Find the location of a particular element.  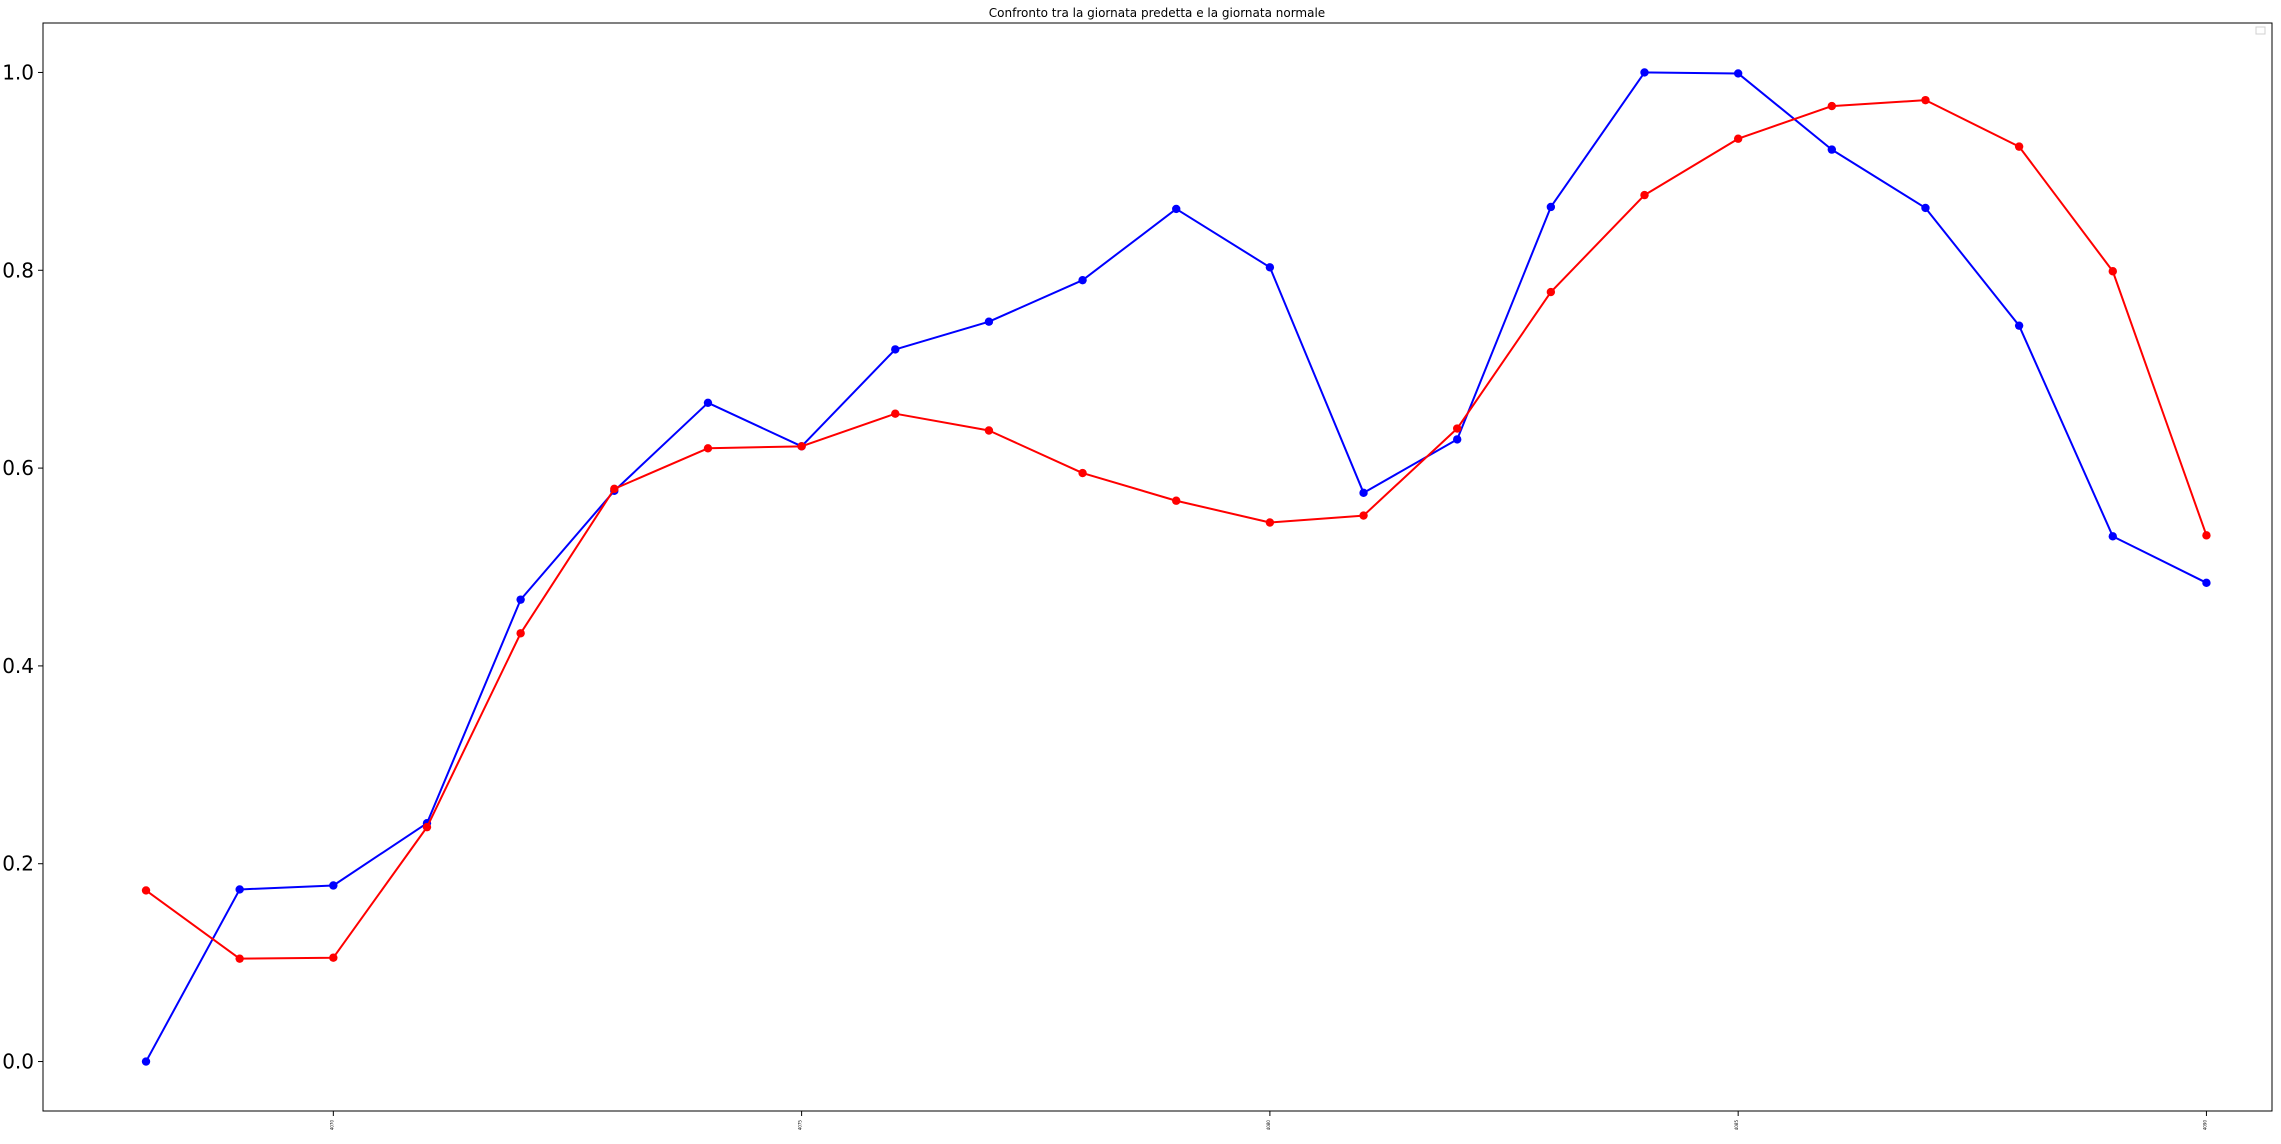

y-tick-label: 1.0 is located at coordinates (18, 72).